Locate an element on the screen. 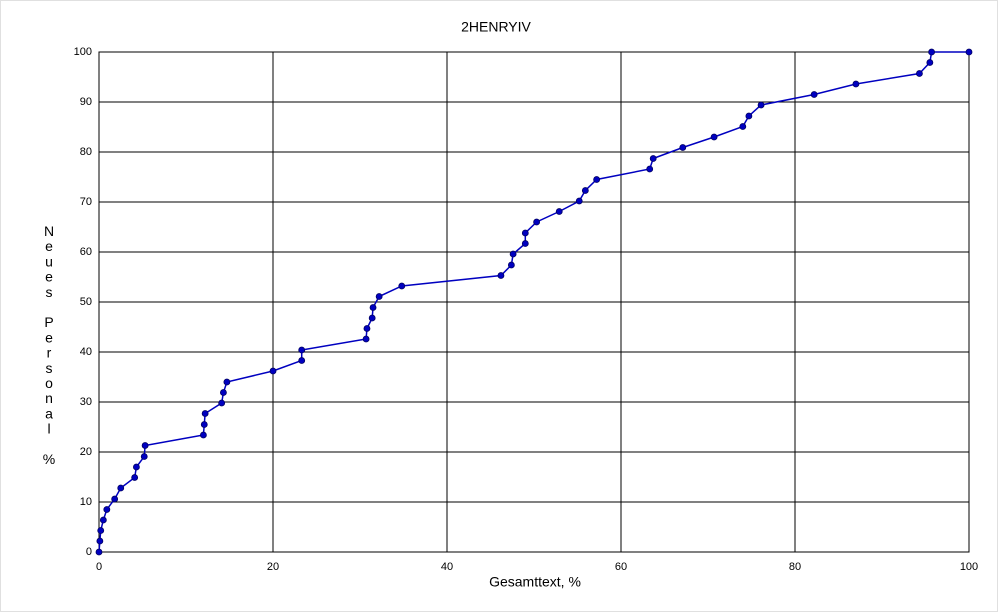 The width and height of the screenshot is (998, 612). chart-title: 2HENRYIV is located at coordinates (496, 27).